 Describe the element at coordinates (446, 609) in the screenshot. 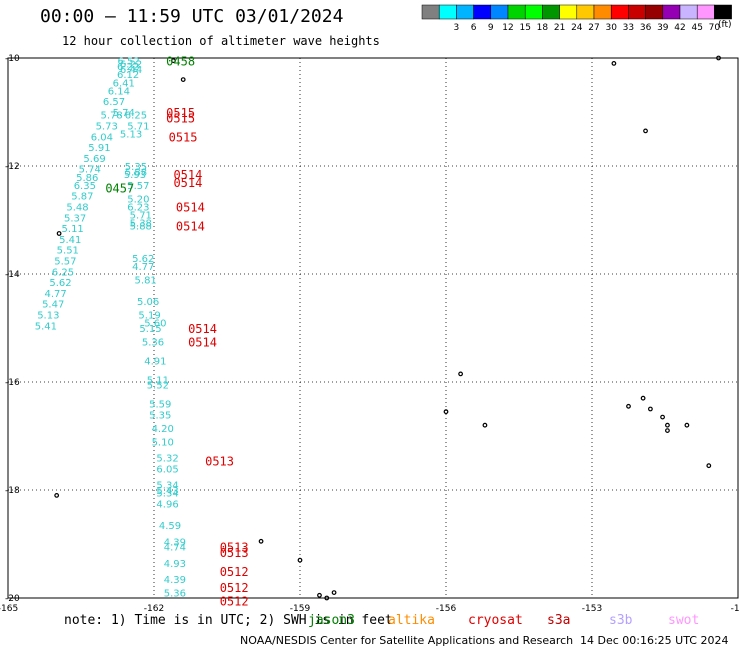

I see `lon-tick-label: -156` at that location.